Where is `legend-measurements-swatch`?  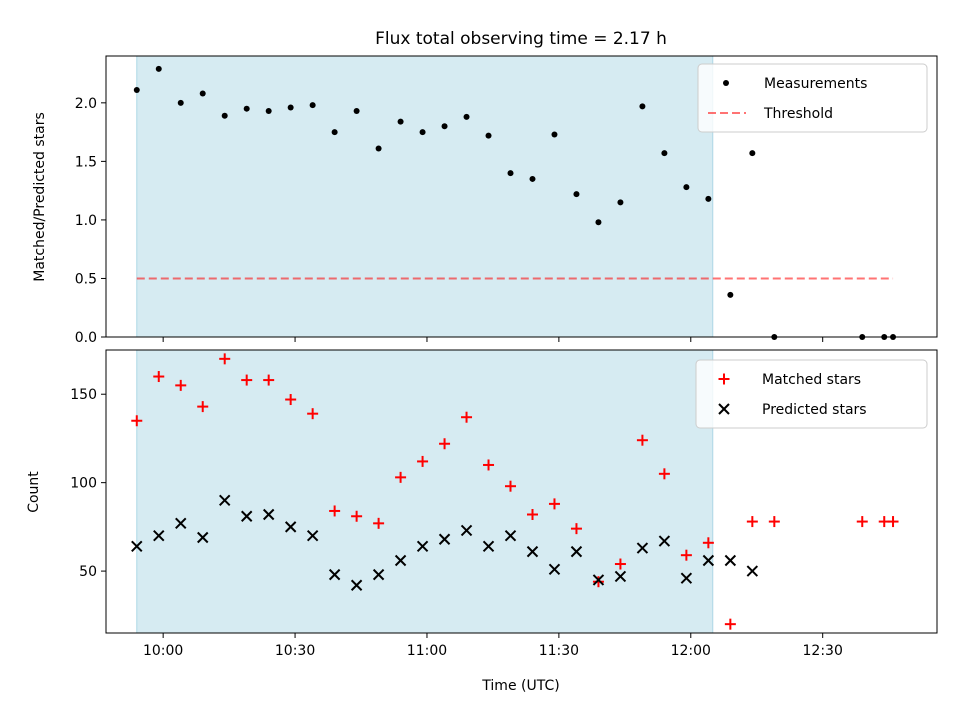
legend-measurements-swatch is located at coordinates (726, 83).